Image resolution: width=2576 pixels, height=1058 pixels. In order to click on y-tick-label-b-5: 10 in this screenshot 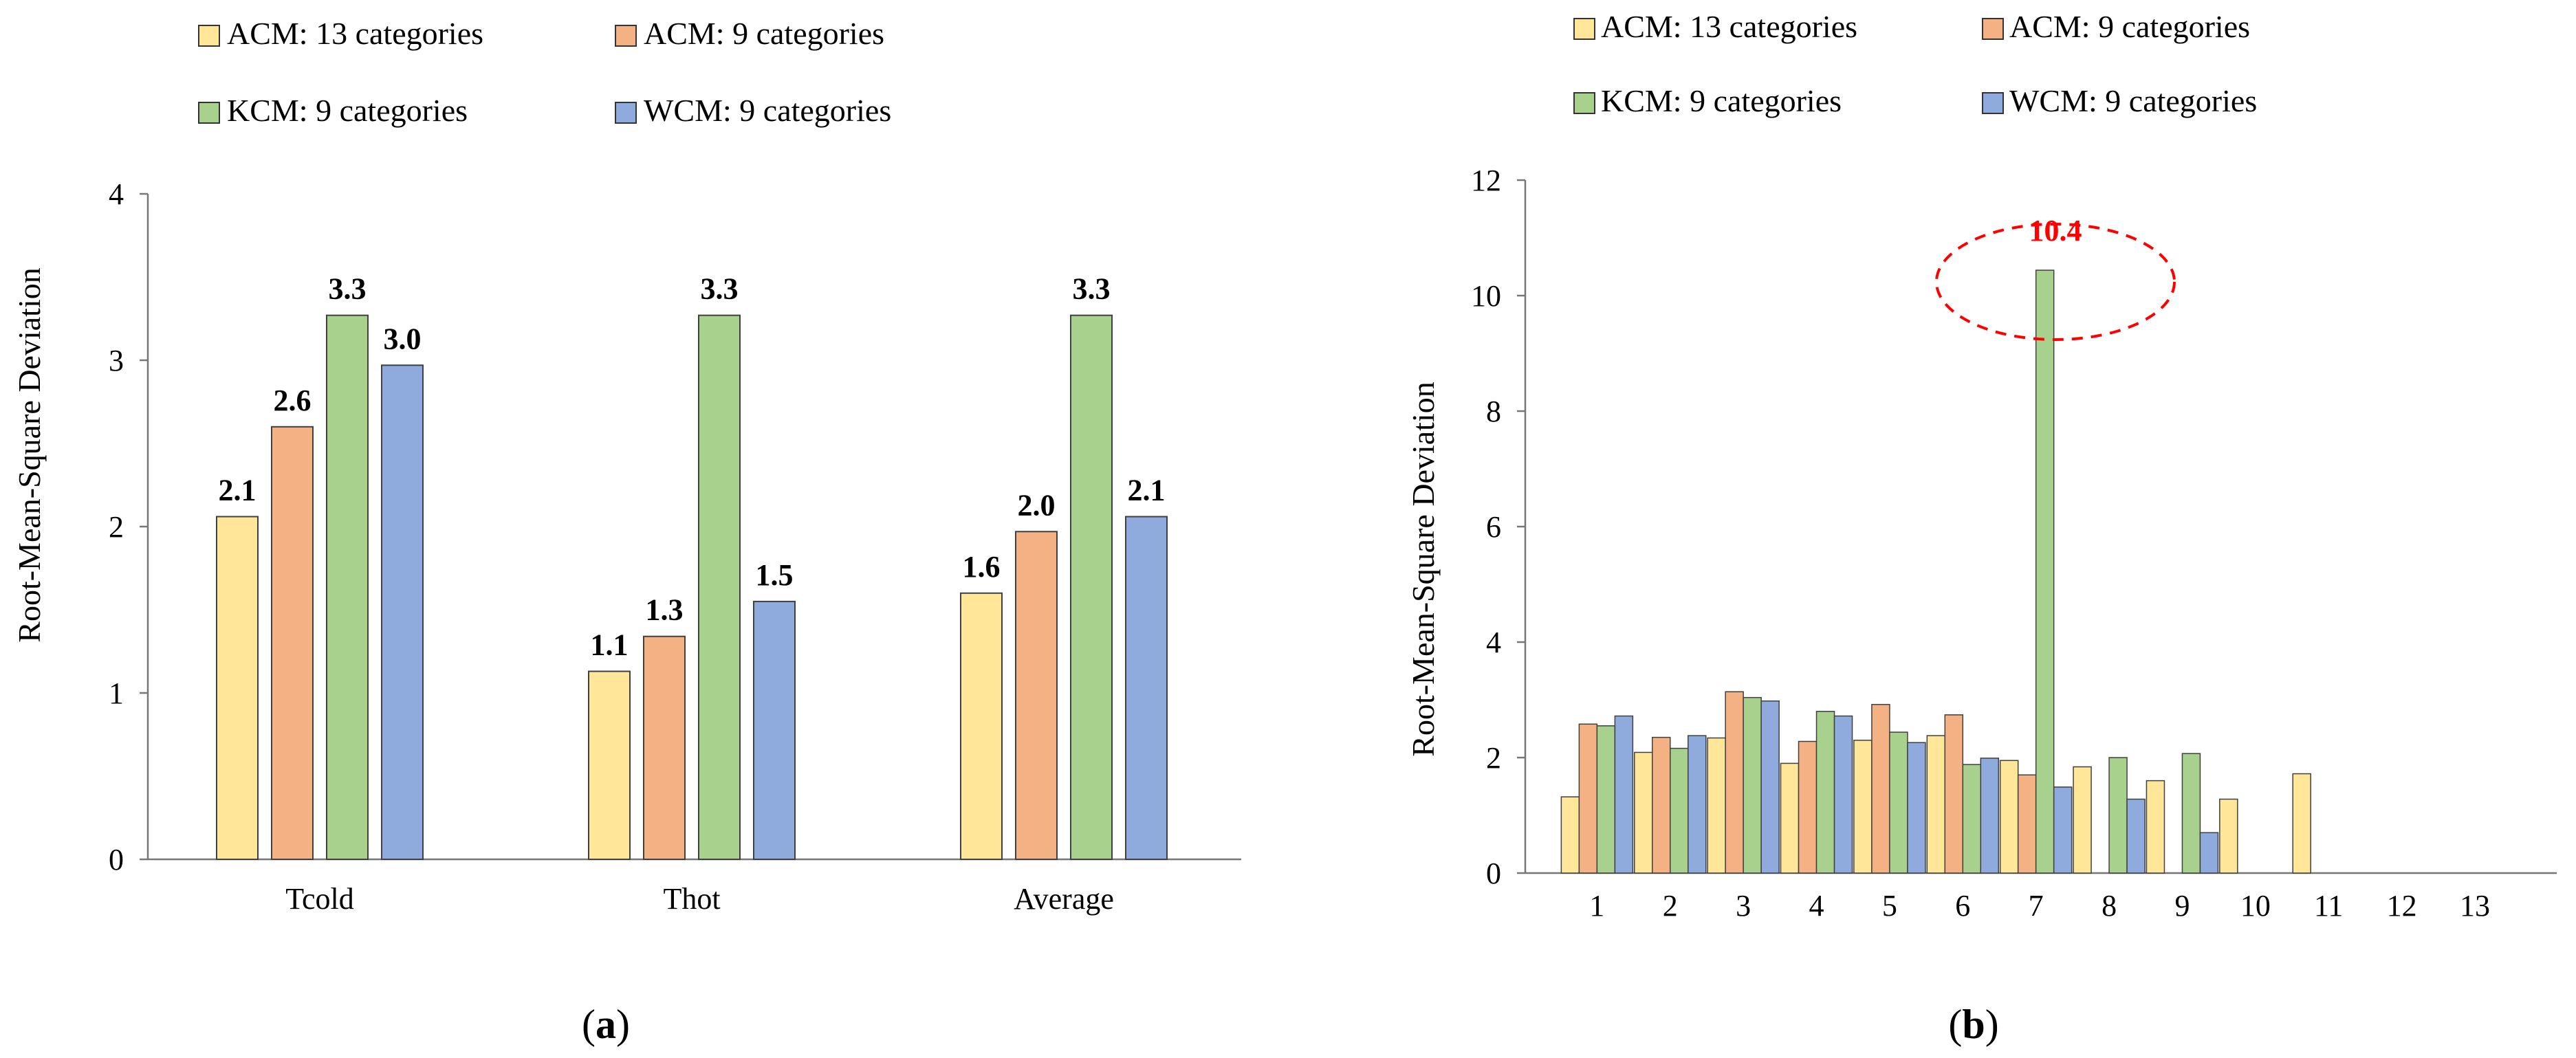, I will do `click(1486, 296)`.